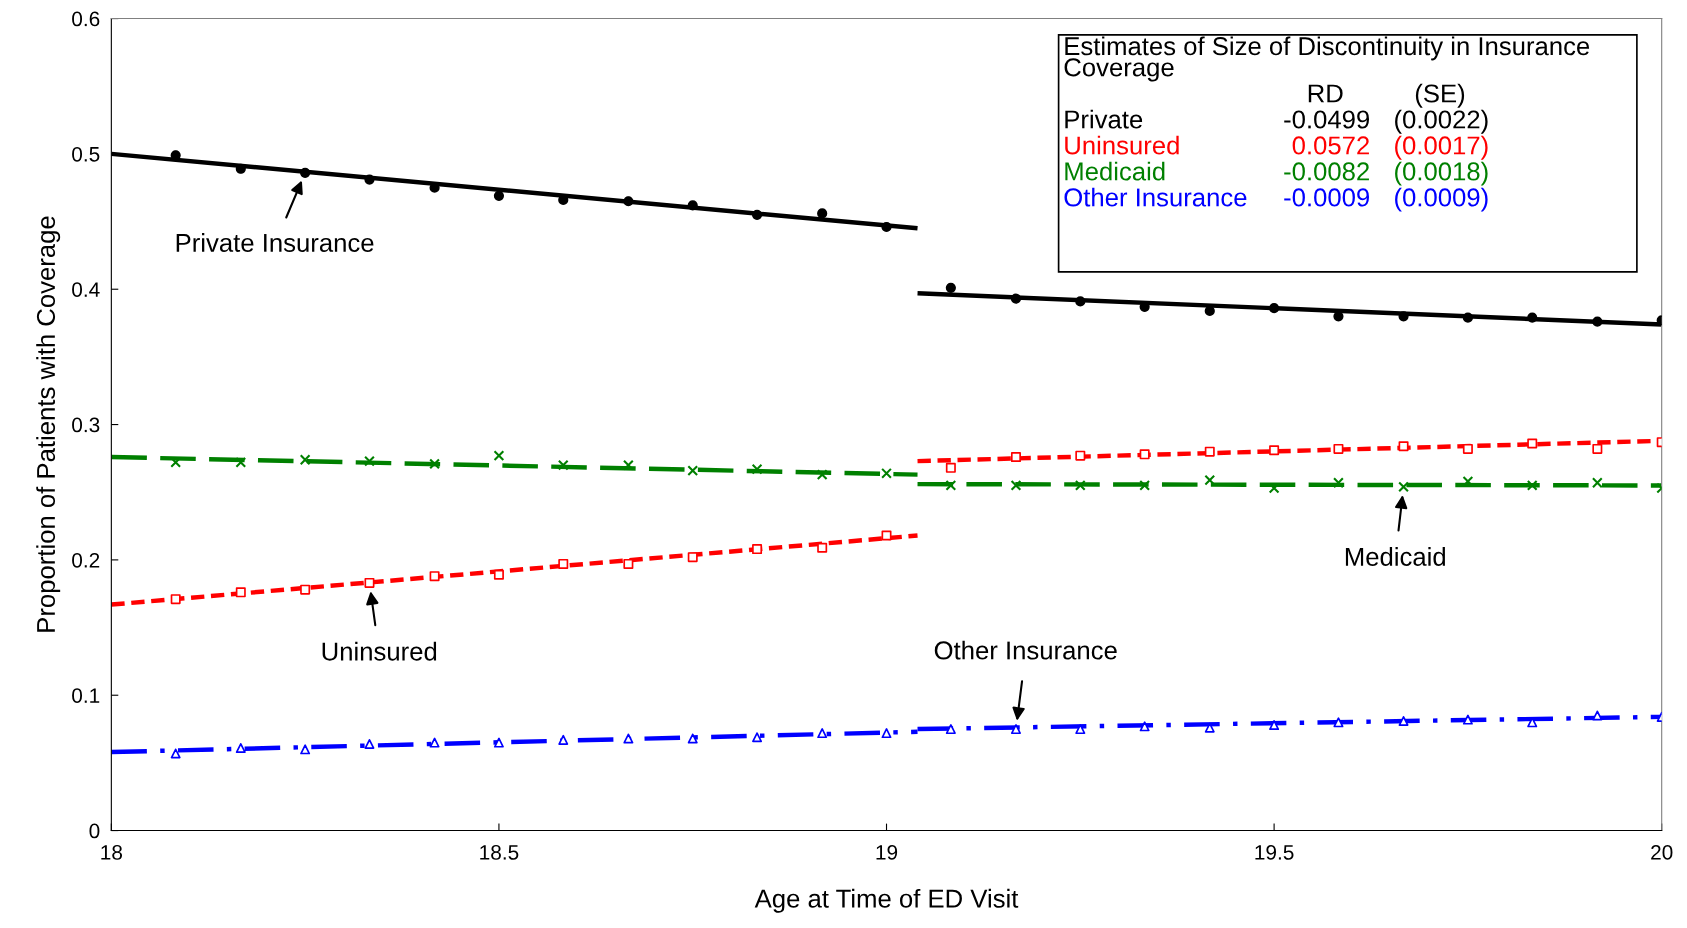 The height and width of the screenshot is (928, 1687). I want to click on annotation: -0.0499, so click(1327, 119).